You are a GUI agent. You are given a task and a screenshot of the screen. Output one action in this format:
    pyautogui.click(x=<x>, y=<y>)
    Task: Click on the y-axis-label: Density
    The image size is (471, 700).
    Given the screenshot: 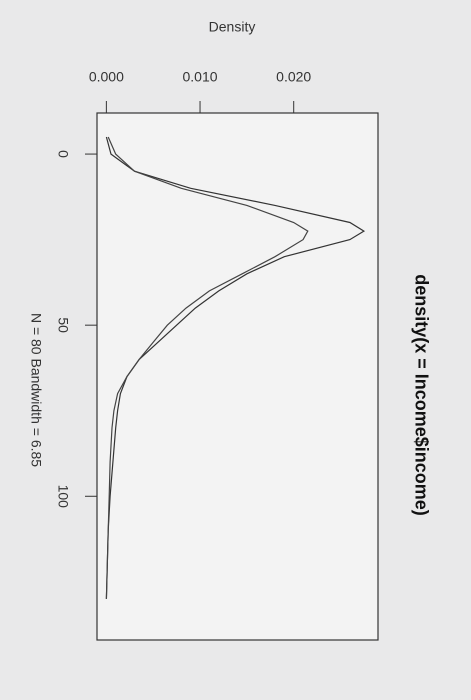 What is the action you would take?
    pyautogui.click(x=232, y=27)
    